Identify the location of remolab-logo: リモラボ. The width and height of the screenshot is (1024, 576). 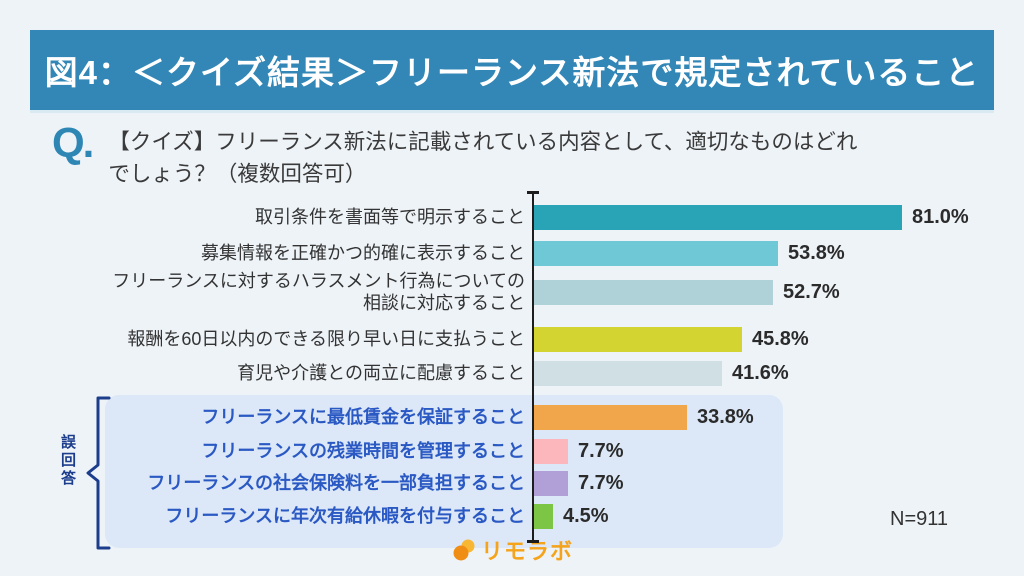
(512, 550).